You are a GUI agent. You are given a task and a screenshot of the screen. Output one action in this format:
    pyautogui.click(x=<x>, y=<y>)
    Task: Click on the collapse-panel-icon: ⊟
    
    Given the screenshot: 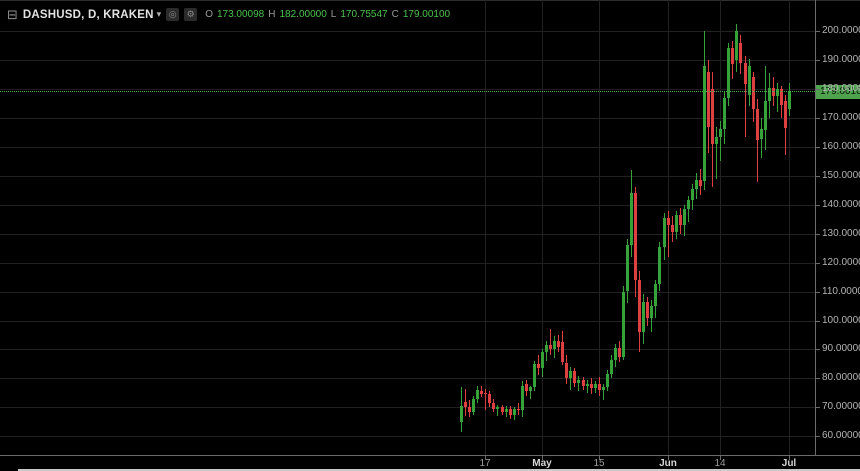 What is the action you would take?
    pyautogui.click(x=12, y=14)
    